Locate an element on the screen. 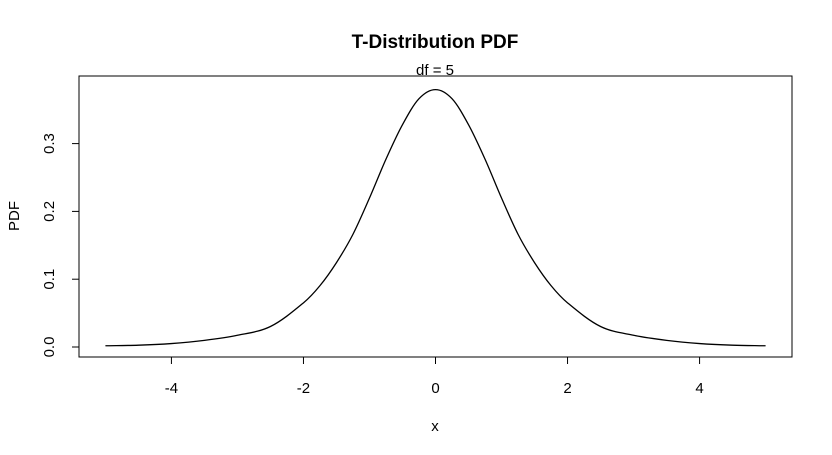 The height and width of the screenshot is (455, 832). y-tick-label: 0.0 is located at coordinates (49, 347).